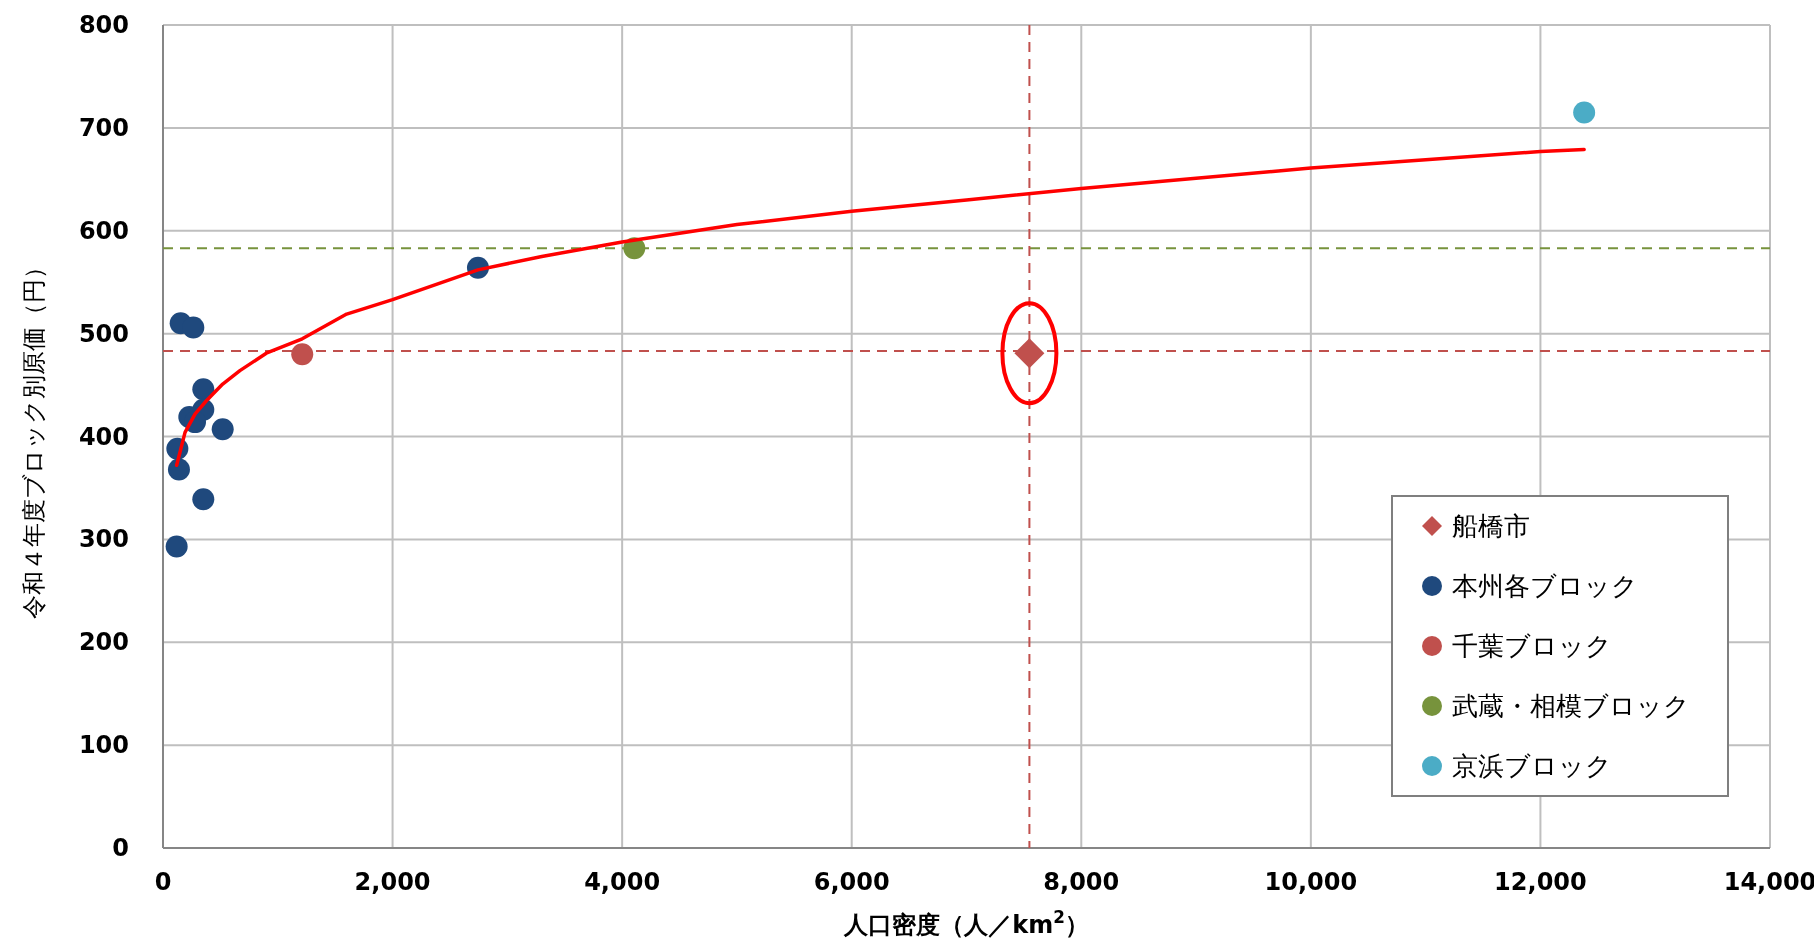 The width and height of the screenshot is (1814, 945). Describe the element at coordinates (1545, 586) in the screenshot. I see `legend-label: 本州各ブロック` at that location.